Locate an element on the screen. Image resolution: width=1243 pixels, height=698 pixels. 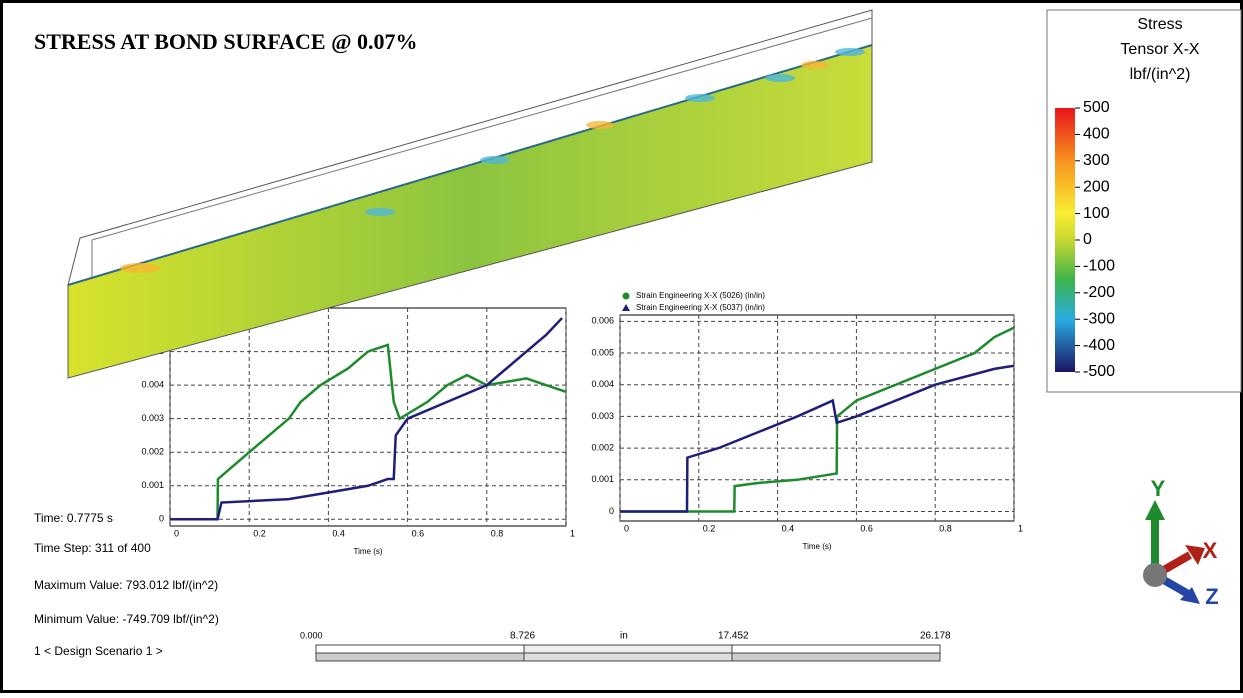
scale-label: 0.000 is located at coordinates (311, 635).